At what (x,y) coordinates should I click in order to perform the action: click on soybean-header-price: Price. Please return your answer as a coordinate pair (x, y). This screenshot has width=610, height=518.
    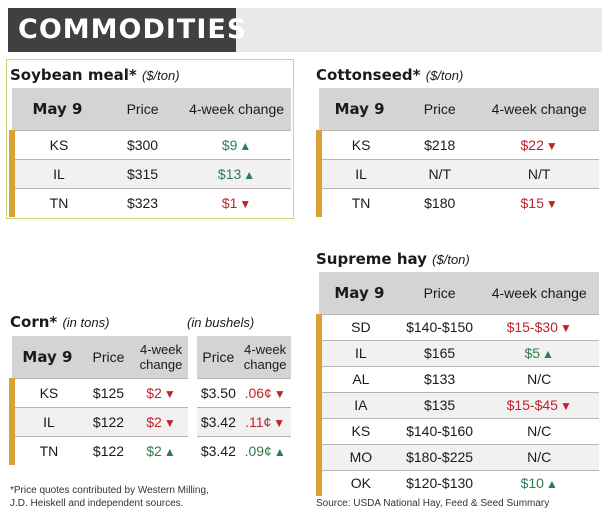
    Looking at the image, I should click on (142, 109).